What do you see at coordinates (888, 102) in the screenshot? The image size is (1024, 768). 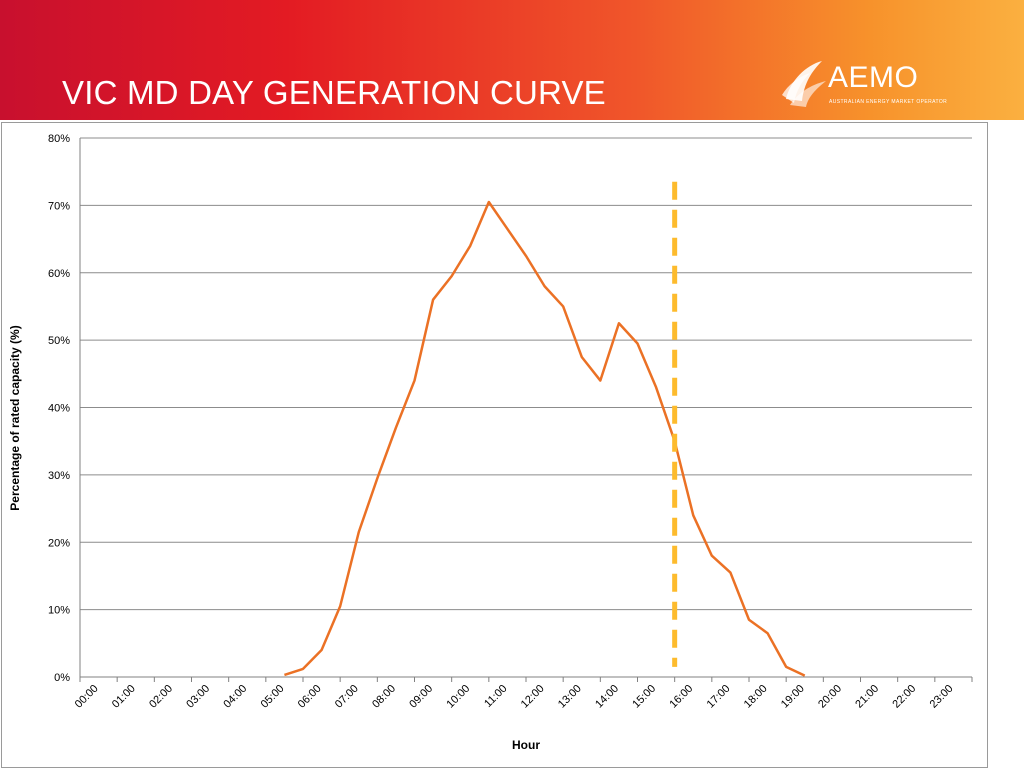 I see `logo-subtitle: AUSTRALIAN ENERGY MARKET OPERATOR` at bounding box center [888, 102].